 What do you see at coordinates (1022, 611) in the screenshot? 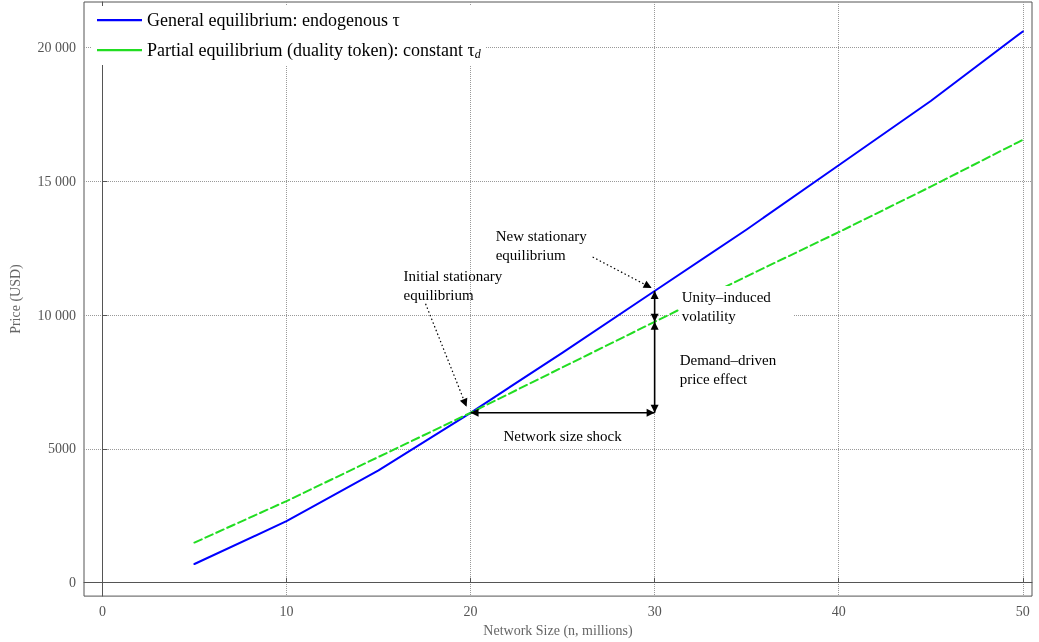
I see `x-tick-label: 50` at bounding box center [1022, 611].